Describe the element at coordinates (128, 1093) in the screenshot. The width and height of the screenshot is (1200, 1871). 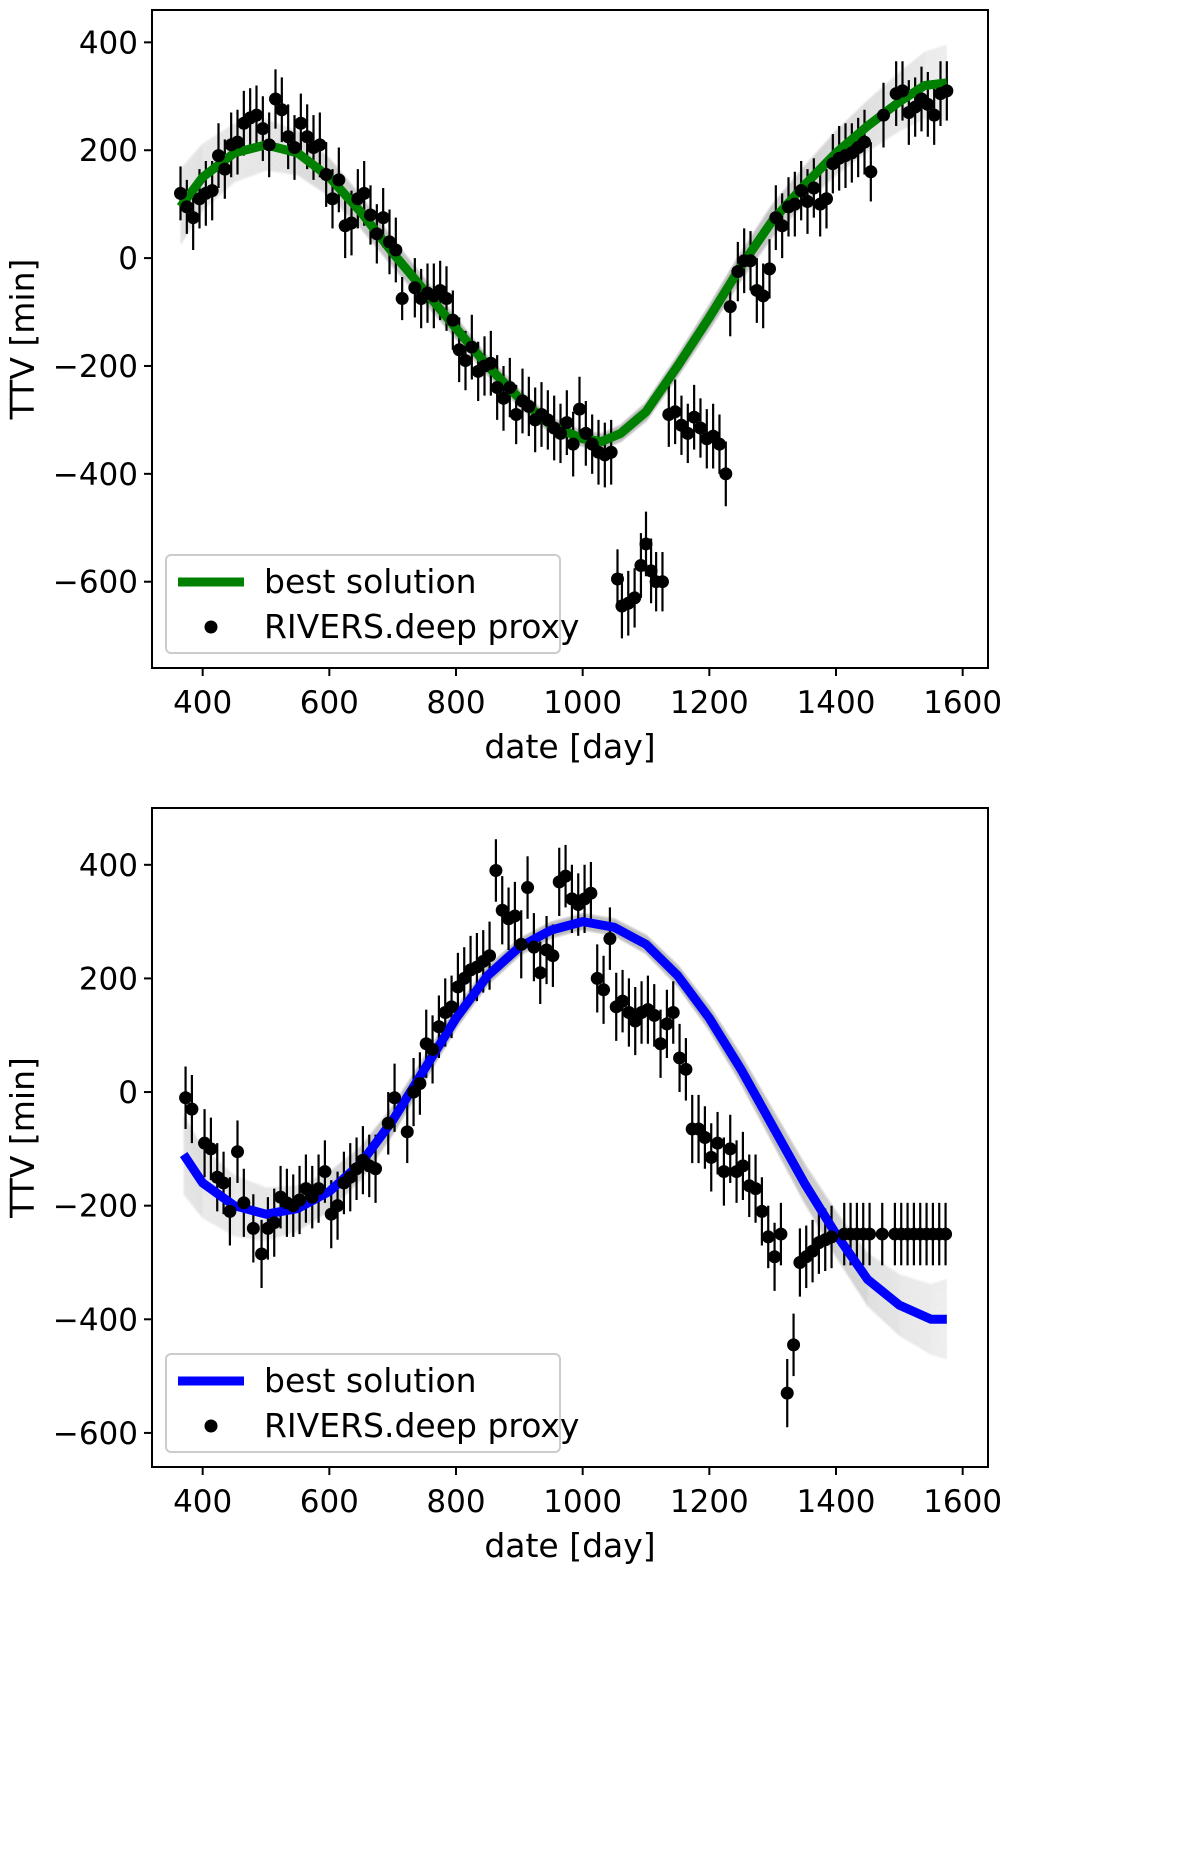
I see `bottom-y-tick-label: 0` at that location.